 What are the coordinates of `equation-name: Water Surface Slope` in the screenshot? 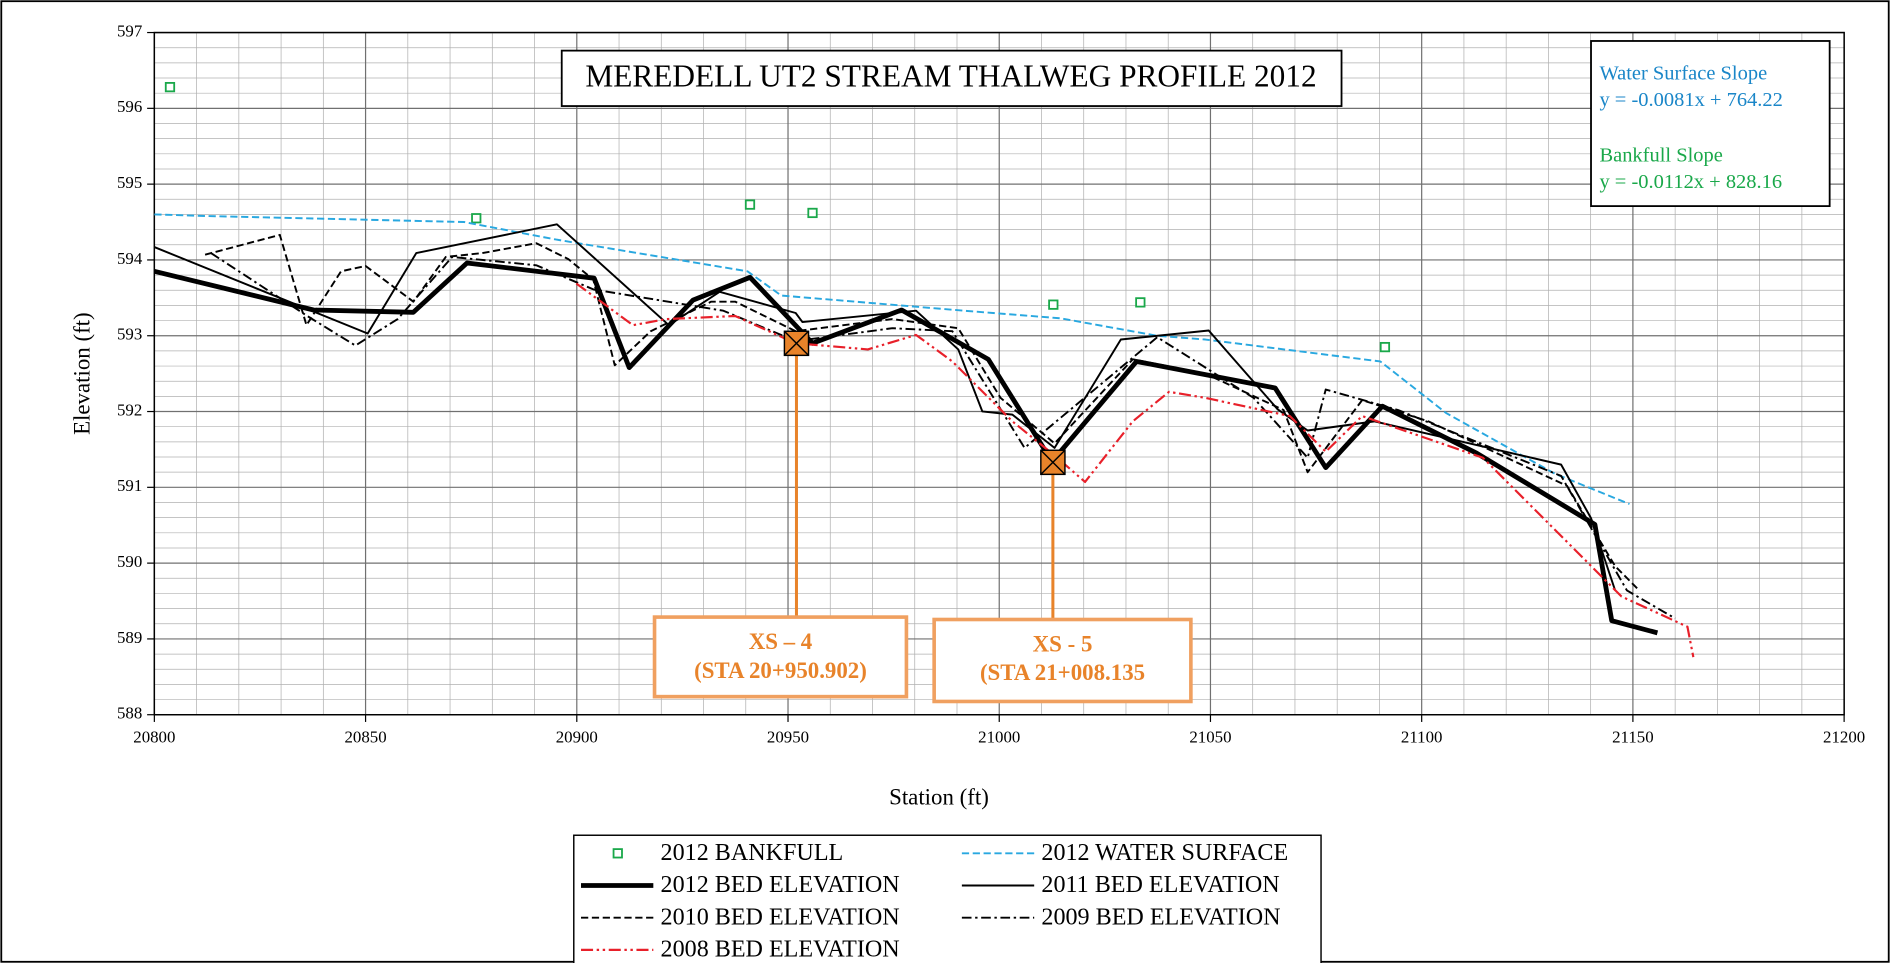 It's located at (1683, 73).